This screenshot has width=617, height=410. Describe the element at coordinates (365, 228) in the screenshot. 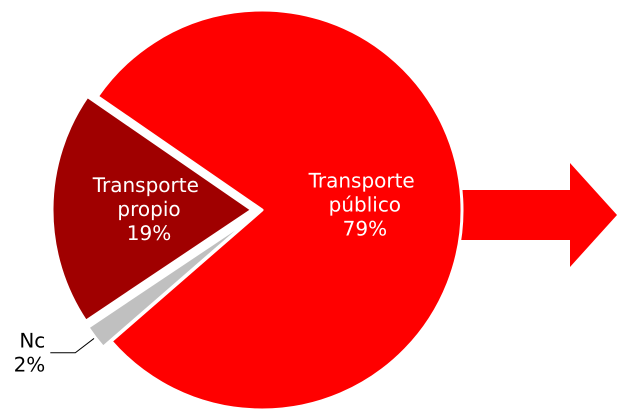

I see `data-label: 79%` at that location.